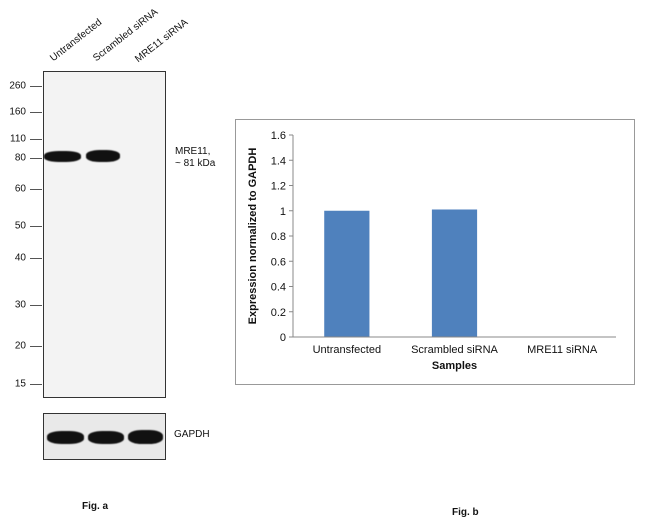  I want to click on gapdh-label: GAPDH, so click(192, 434).